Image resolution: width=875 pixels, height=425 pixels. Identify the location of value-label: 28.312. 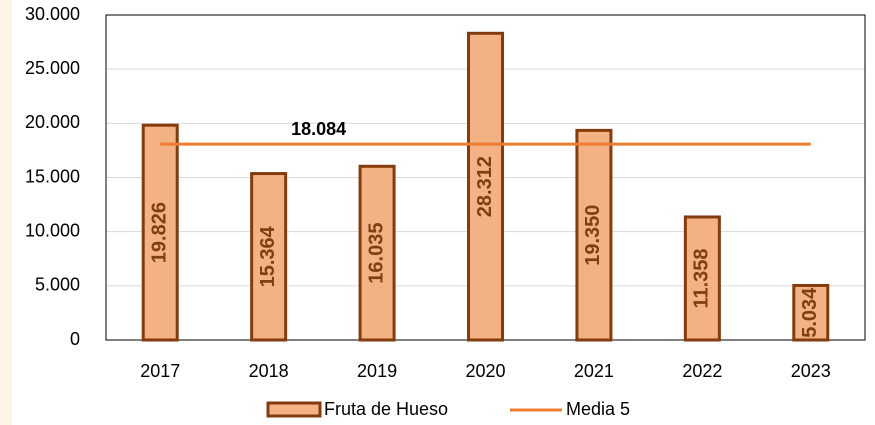
(485, 186).